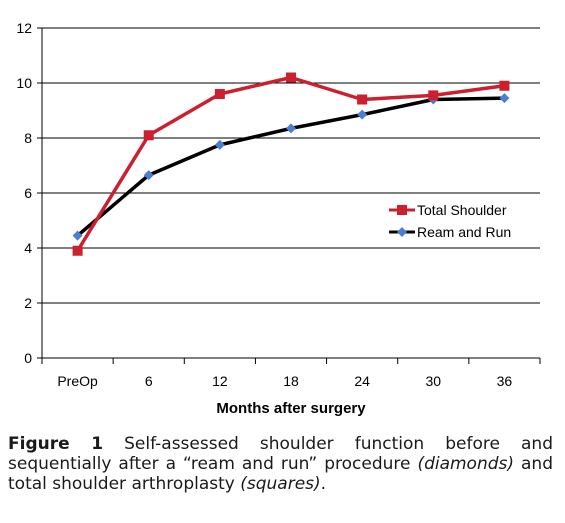 Image resolution: width=565 pixels, height=523 pixels. Describe the element at coordinates (24, 28) in the screenshot. I see `y-tick-label: 12` at that location.